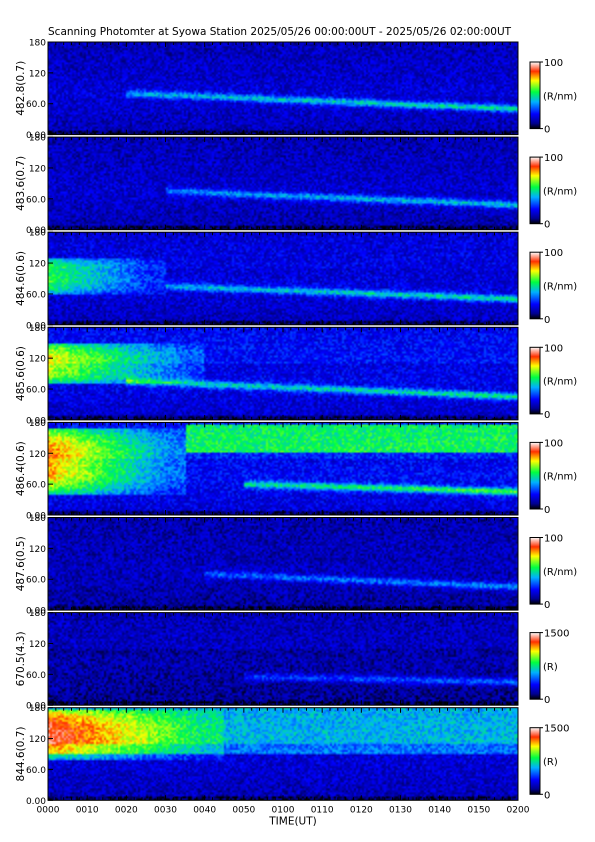  I want to click on panel-ylabel: 485.6(0.6), so click(21, 373).